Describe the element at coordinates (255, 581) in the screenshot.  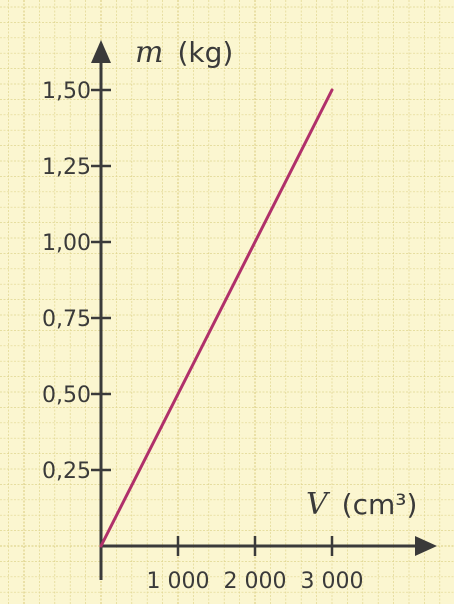
I see `x-tick-label: 2 000` at that location.